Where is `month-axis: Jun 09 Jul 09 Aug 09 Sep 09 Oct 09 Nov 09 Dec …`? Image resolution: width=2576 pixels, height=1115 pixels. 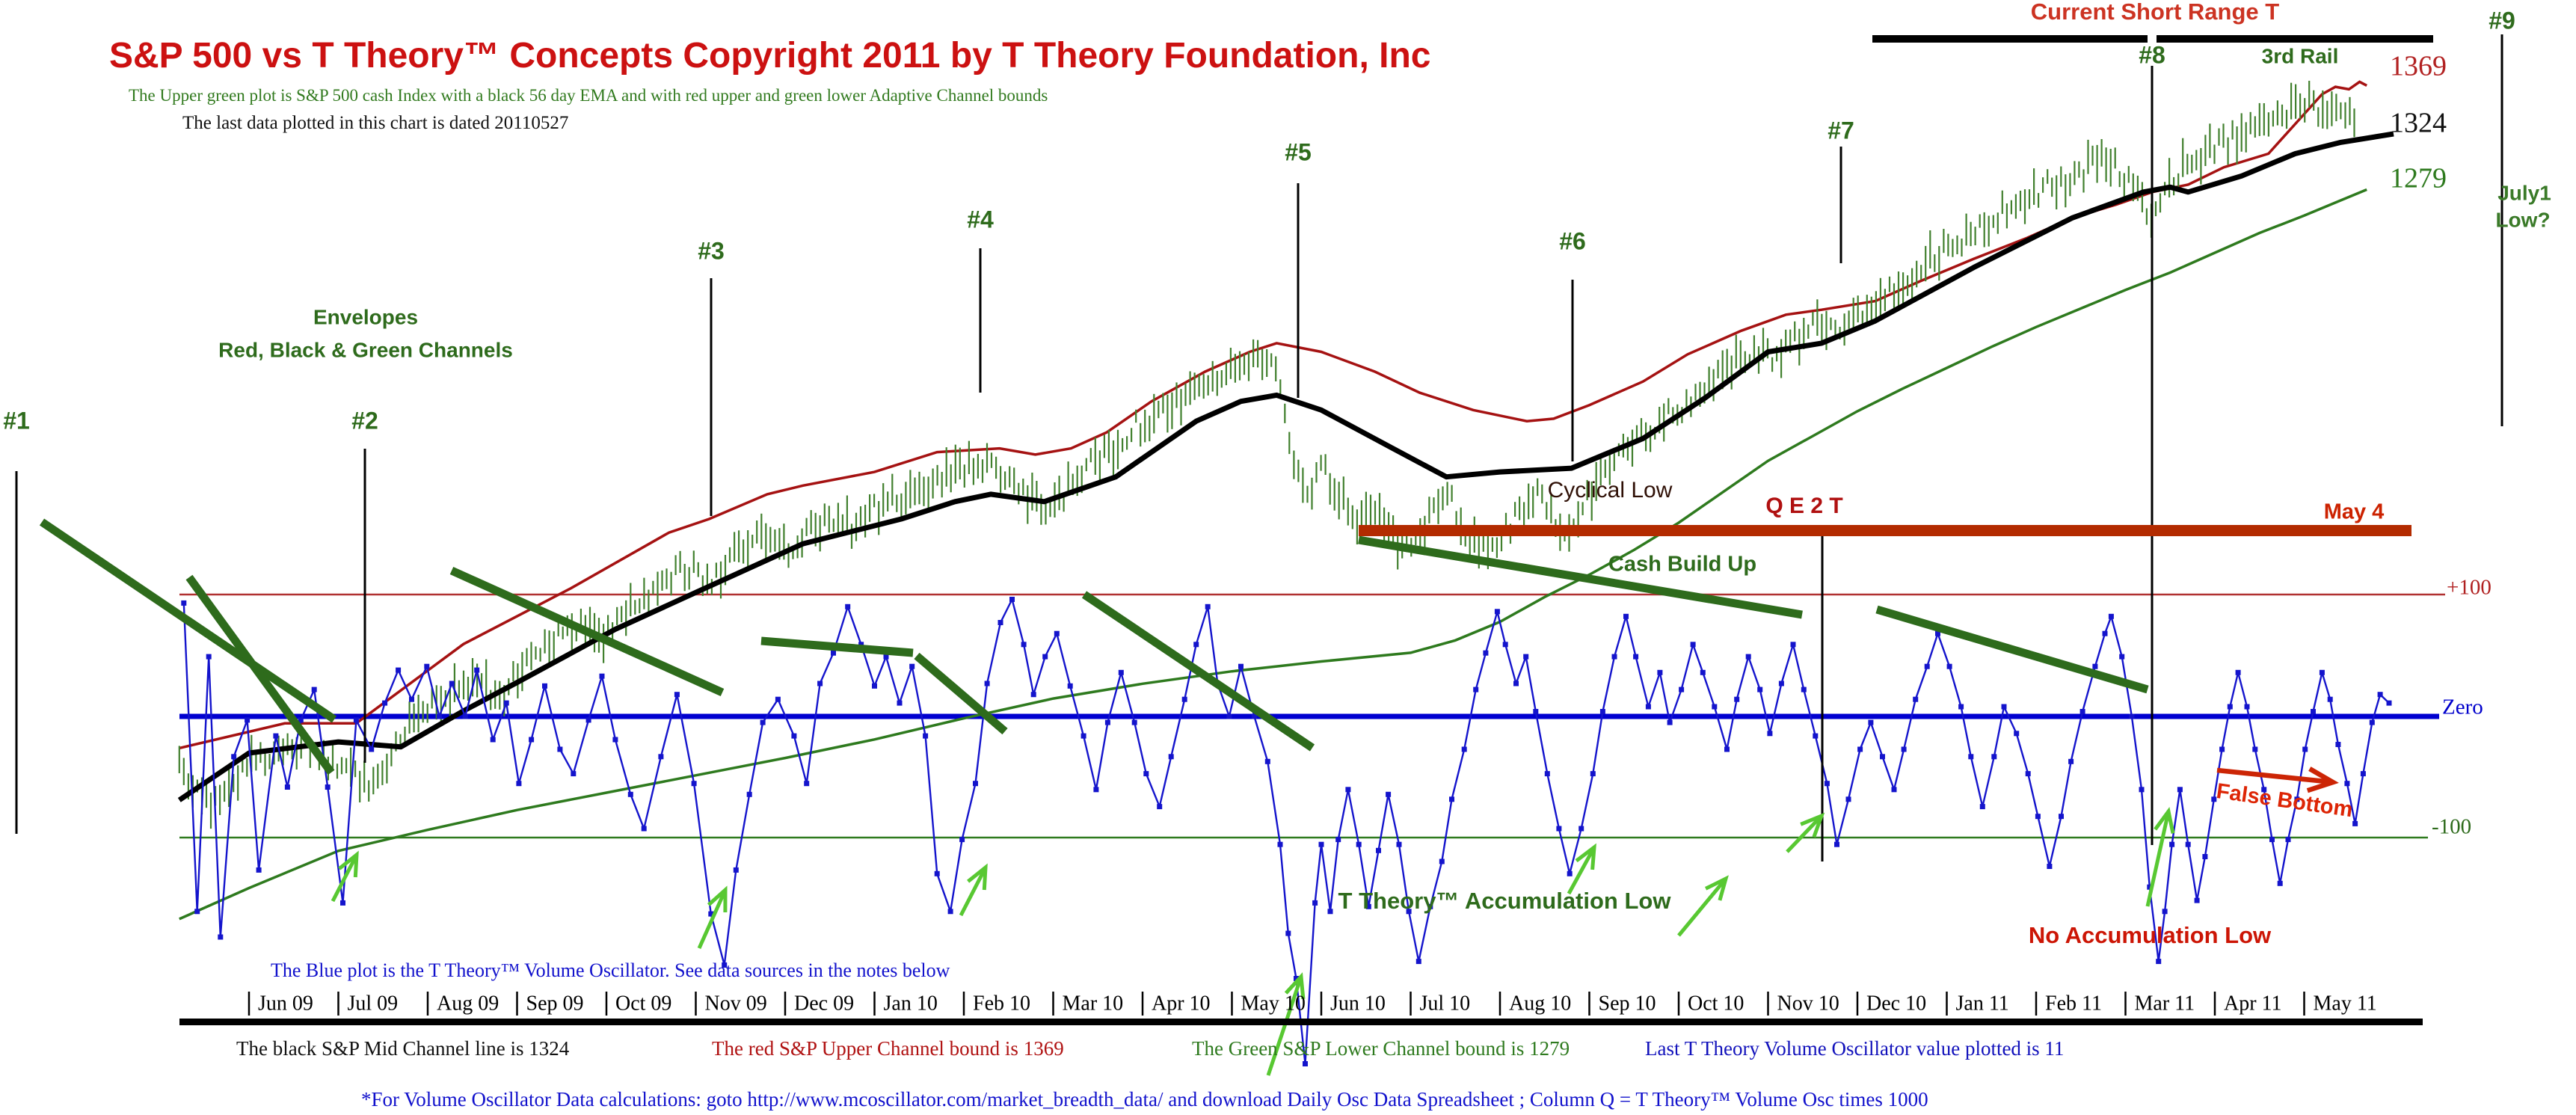 month-axis: Jun 09 Jul 09 Aug 09 Sep 09 Oct 09 Nov 09 Dec … is located at coordinates (1312, 1004).